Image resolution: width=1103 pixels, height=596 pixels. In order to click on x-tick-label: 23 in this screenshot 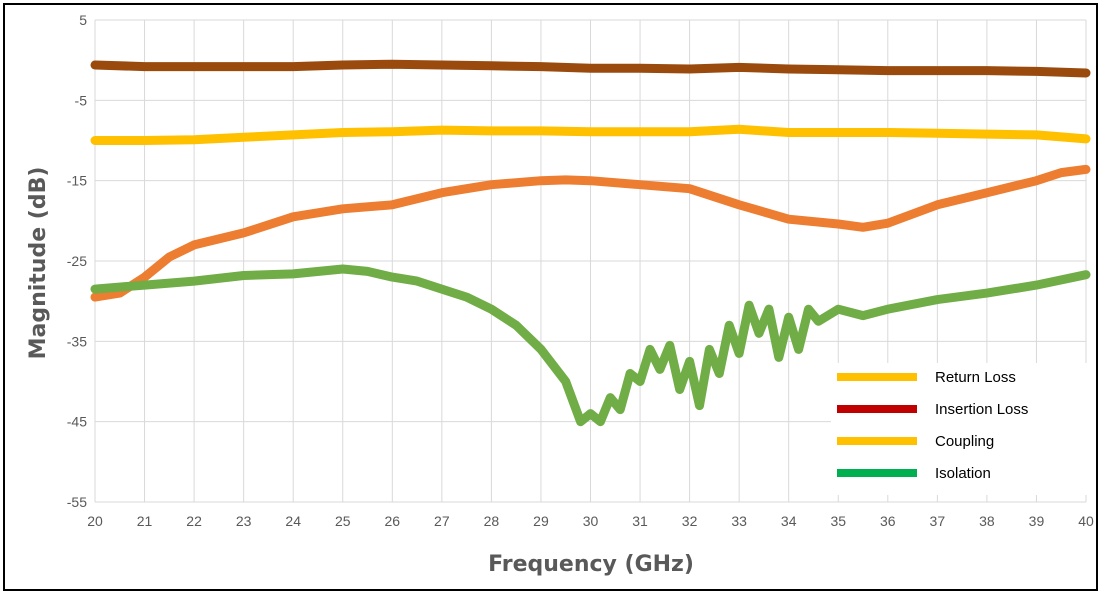, I will do `click(244, 521)`.